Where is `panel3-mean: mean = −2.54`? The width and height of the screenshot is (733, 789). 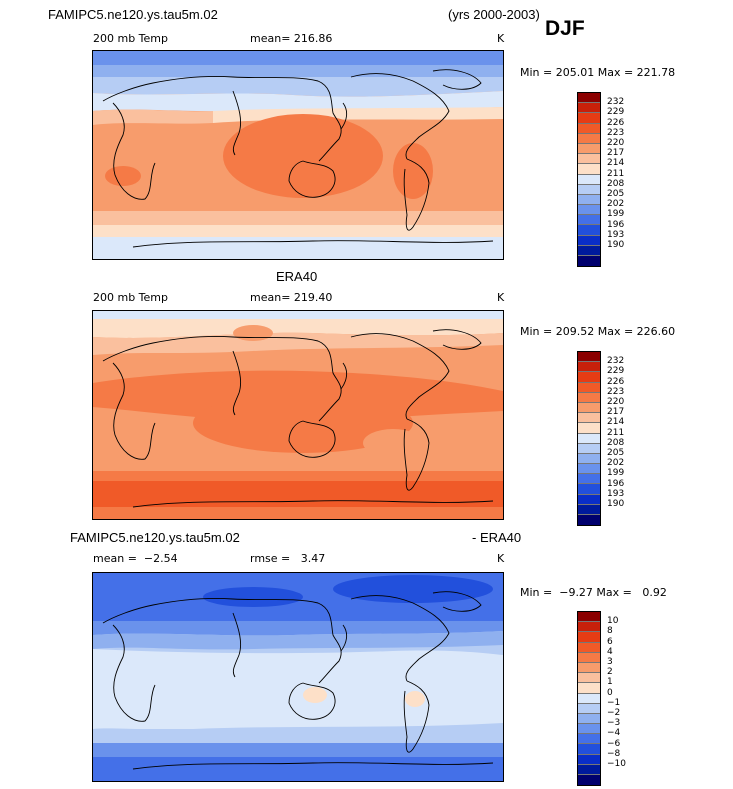 panel3-mean: mean = −2.54 is located at coordinates (135, 558).